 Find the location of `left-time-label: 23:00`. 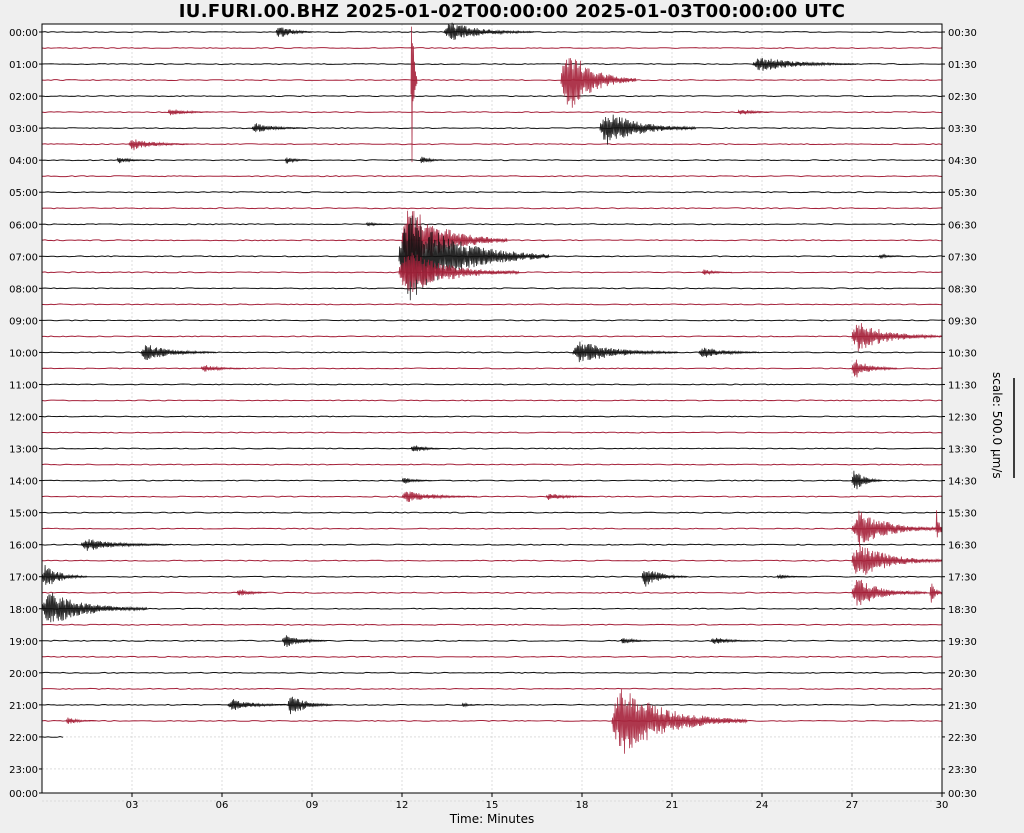

left-time-label: 23:00 is located at coordinates (23, 770).